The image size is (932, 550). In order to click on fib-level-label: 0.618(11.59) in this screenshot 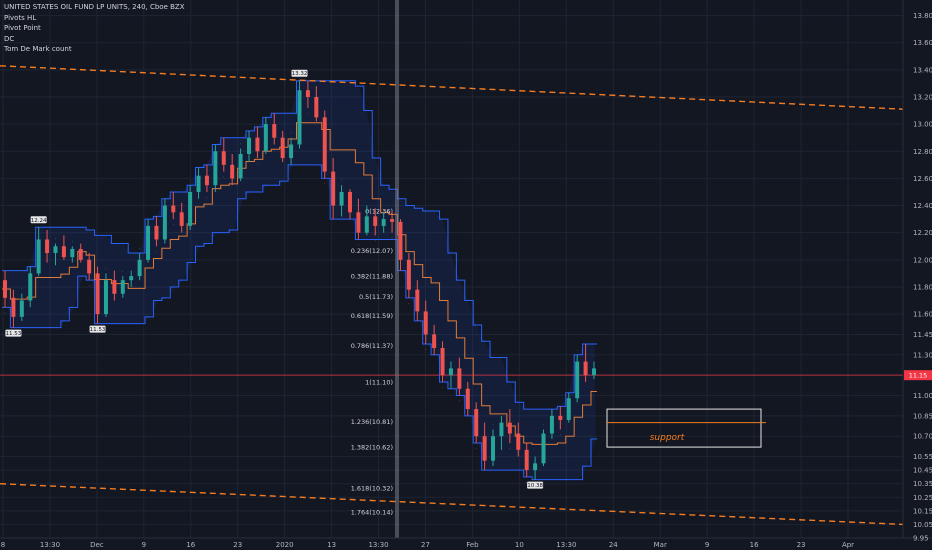, I will do `click(372, 316)`.